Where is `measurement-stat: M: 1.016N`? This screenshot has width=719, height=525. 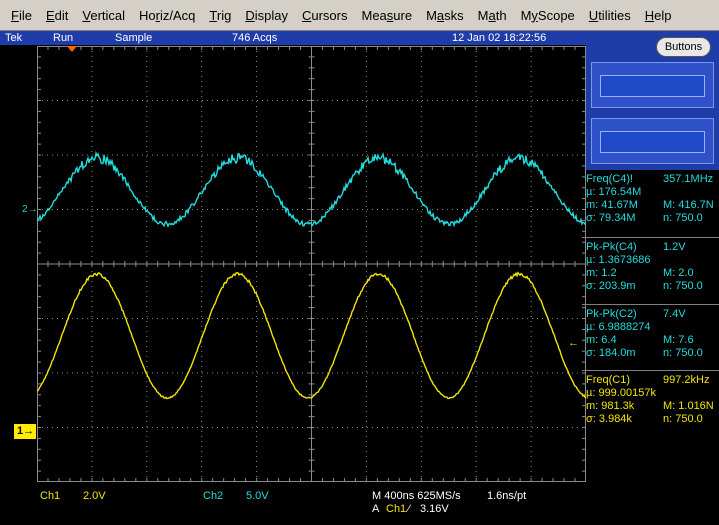 measurement-stat: M: 1.016N is located at coordinates (688, 406).